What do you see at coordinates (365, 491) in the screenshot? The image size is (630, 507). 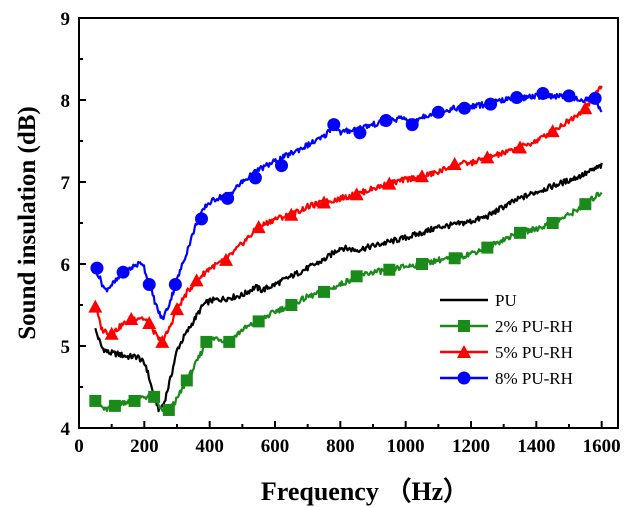 I see `x-axis-title: Frequency （Hz）` at bounding box center [365, 491].